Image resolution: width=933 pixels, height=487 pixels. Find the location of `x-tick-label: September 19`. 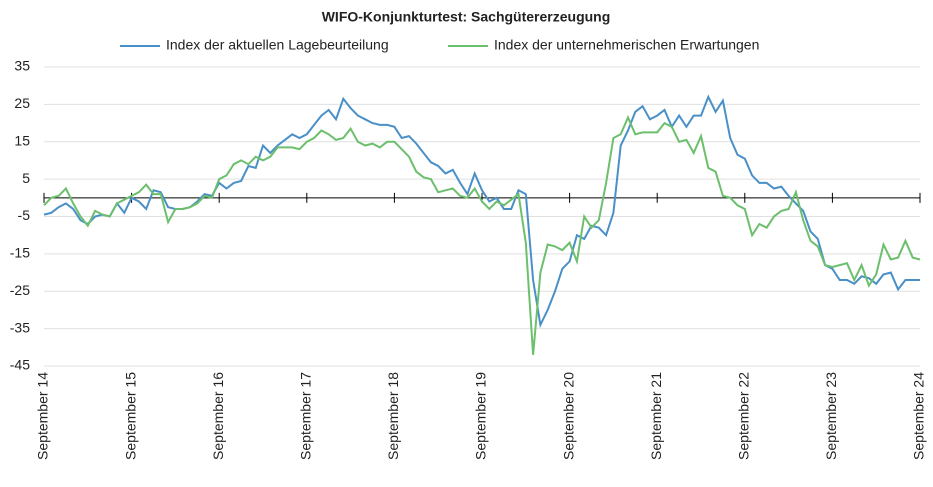

x-tick-label: September 19 is located at coordinates (481, 416).